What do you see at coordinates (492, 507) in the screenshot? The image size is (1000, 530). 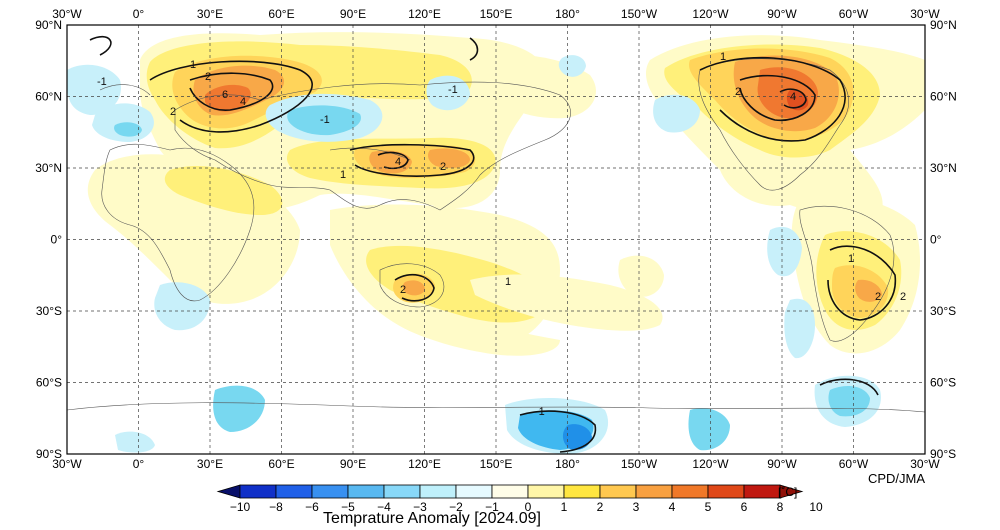 I see `colorbar-tick-label: −1` at bounding box center [492, 507].